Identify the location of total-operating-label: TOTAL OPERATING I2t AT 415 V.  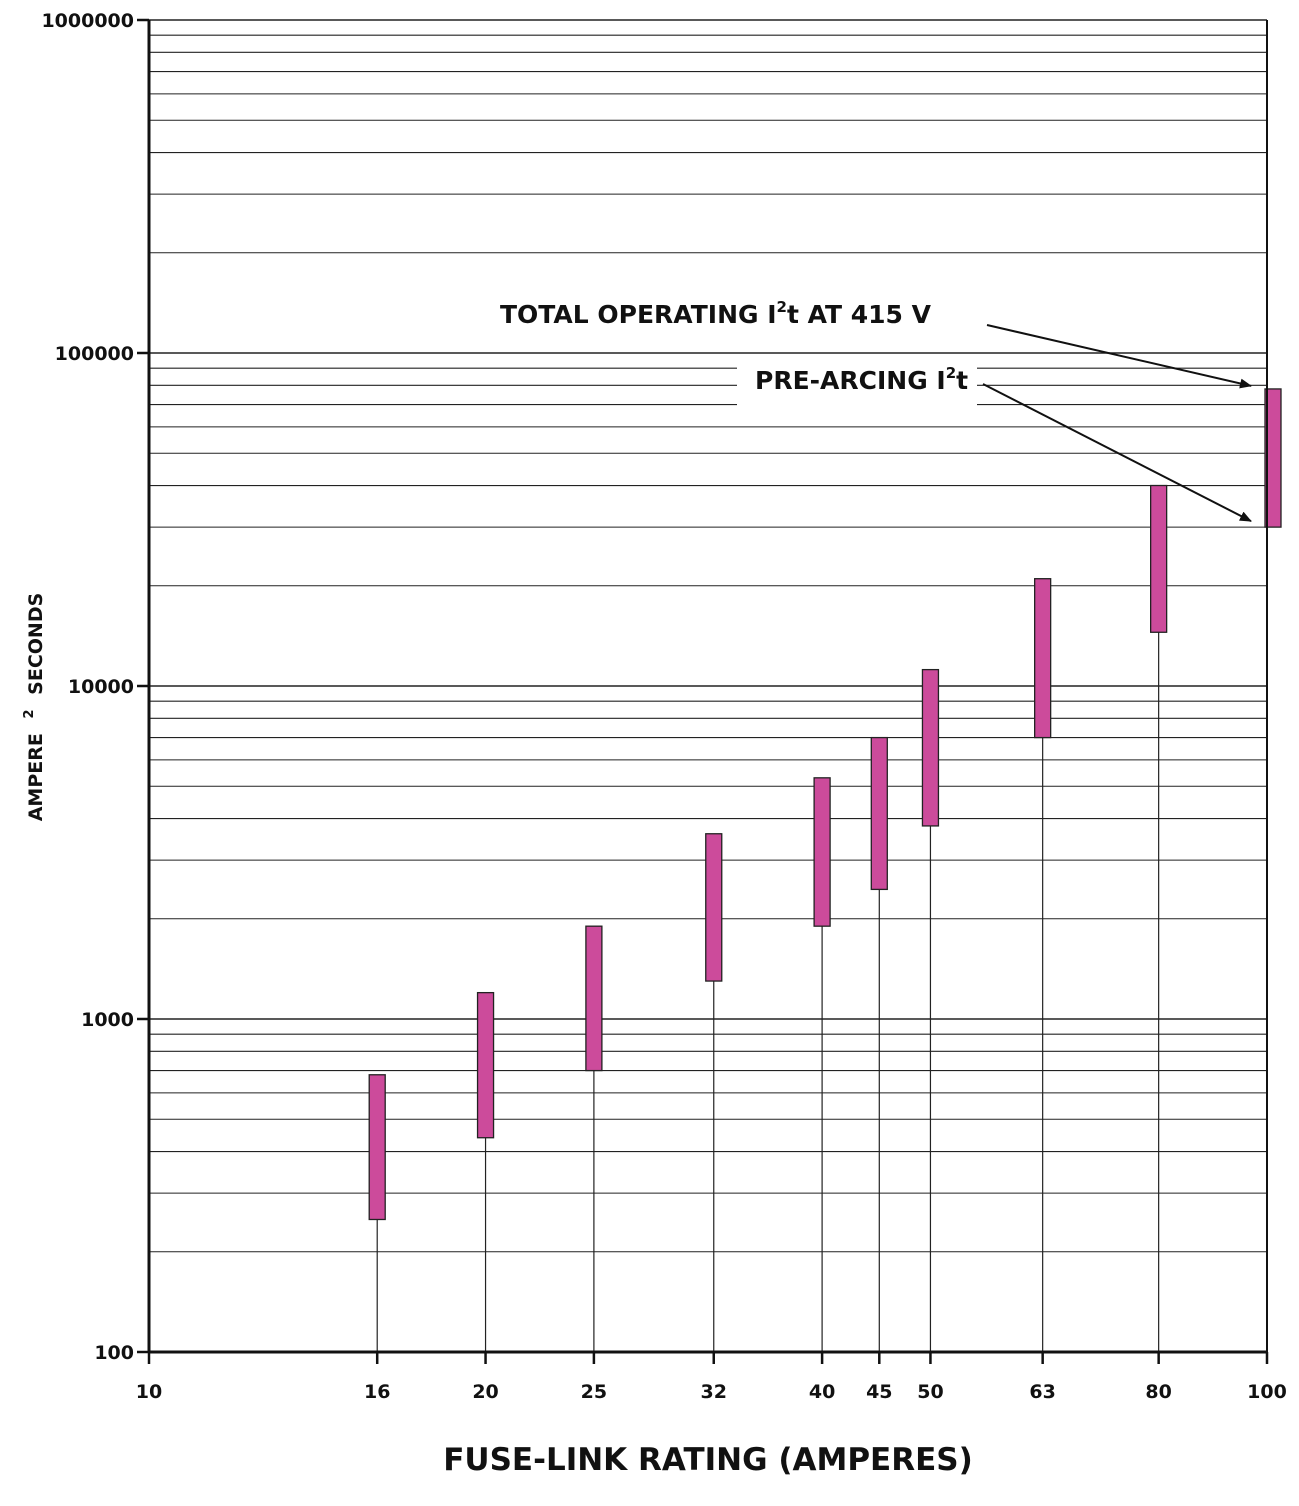
(716, 313).